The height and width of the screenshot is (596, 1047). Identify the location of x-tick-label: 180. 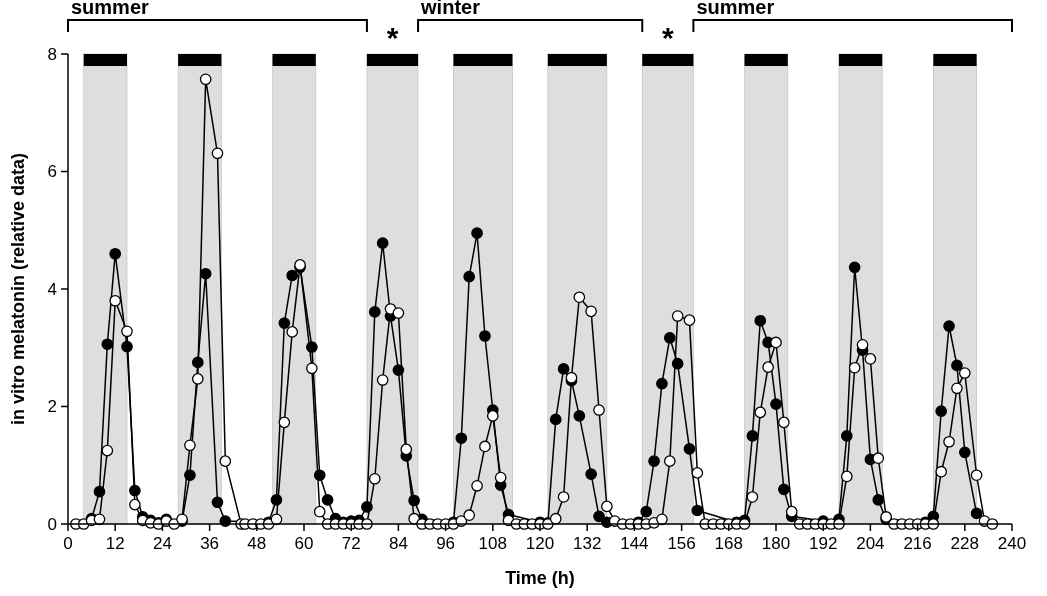
(776, 543).